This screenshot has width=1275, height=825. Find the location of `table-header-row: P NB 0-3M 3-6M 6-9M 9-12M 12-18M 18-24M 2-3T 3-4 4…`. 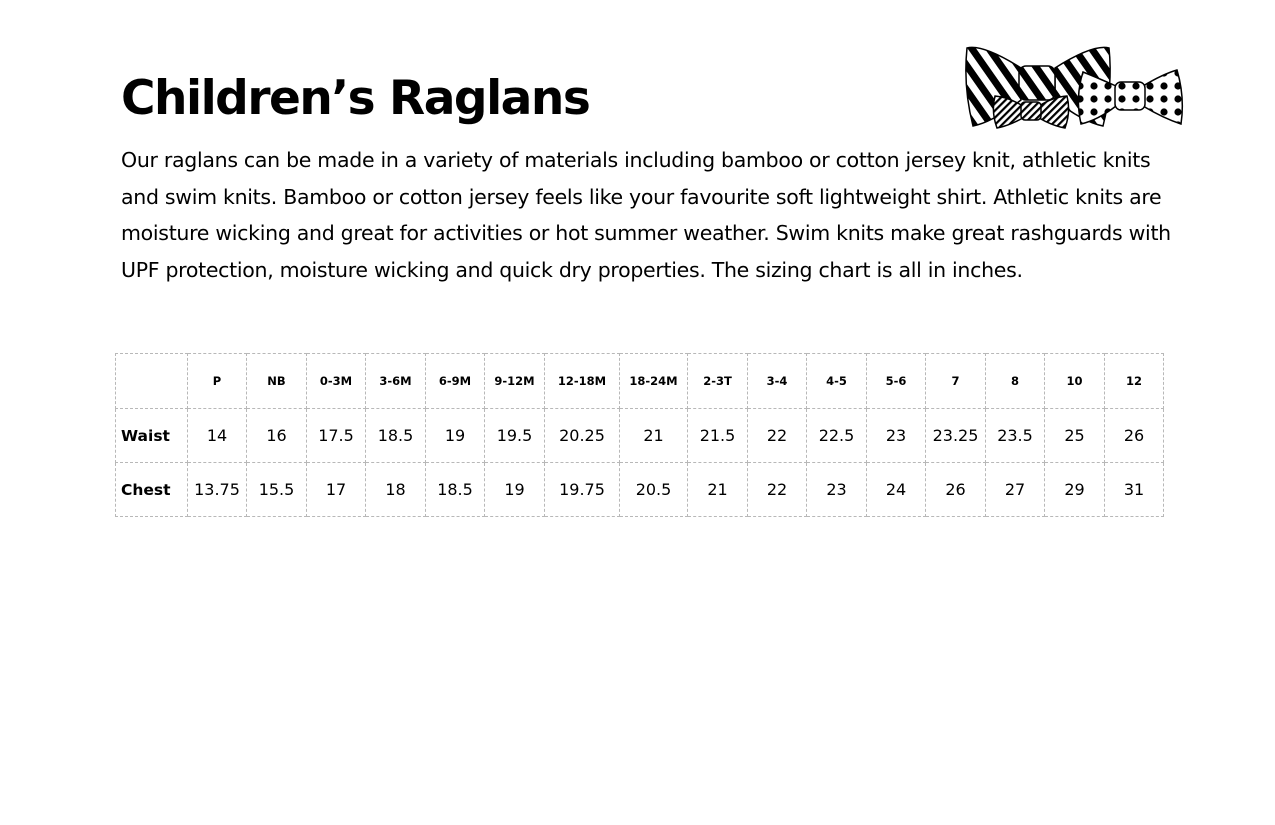

table-header-row: P NB 0-3M 3-6M 6-9M 9-12M 12-18M 18-24M 2-3T 3-4 4… is located at coordinates (639, 381).